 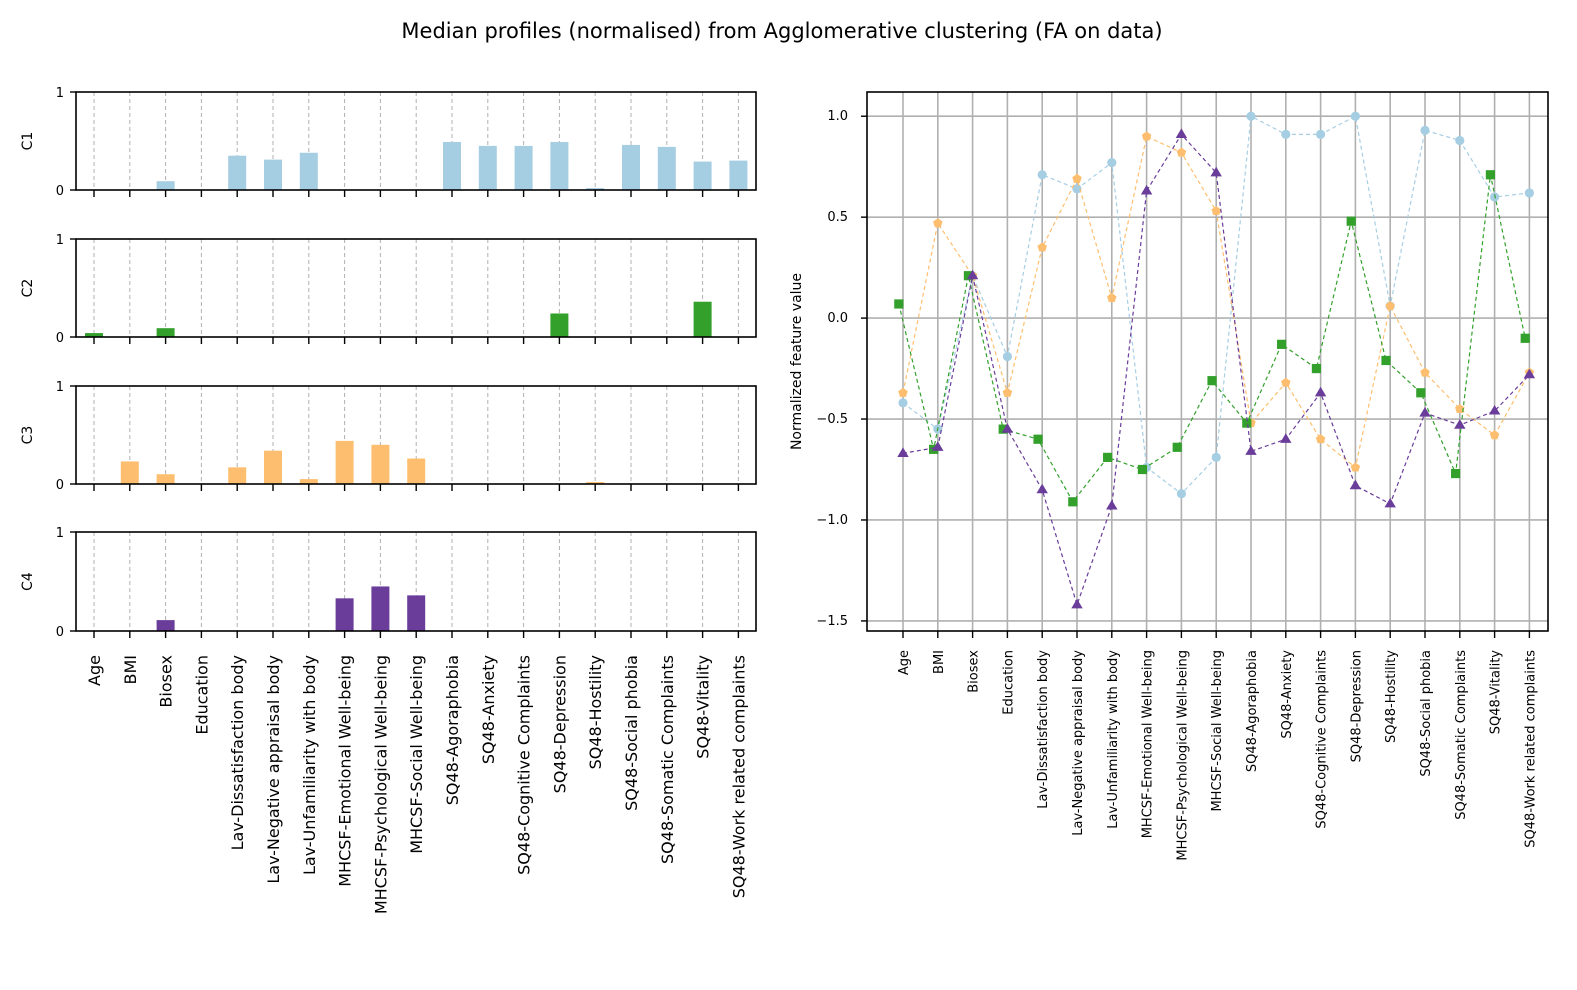 What do you see at coordinates (380, 608) in the screenshot?
I see `bar-c4-mhcsf-psychological-well-being` at bounding box center [380, 608].